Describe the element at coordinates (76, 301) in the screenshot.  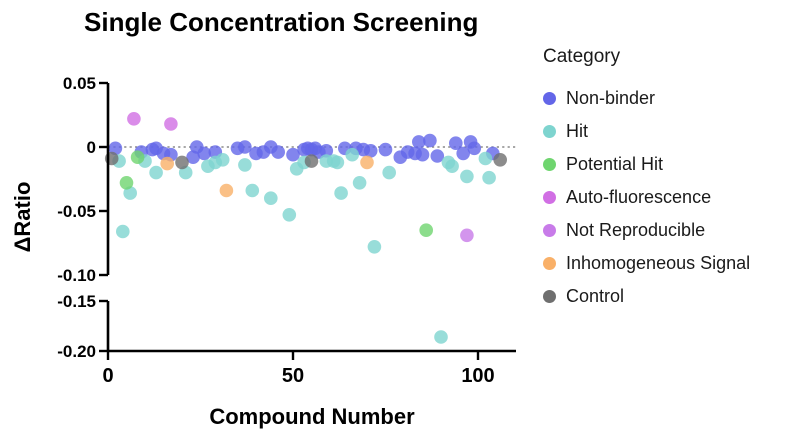
I see `y-tick-label: -0.15` at that location.